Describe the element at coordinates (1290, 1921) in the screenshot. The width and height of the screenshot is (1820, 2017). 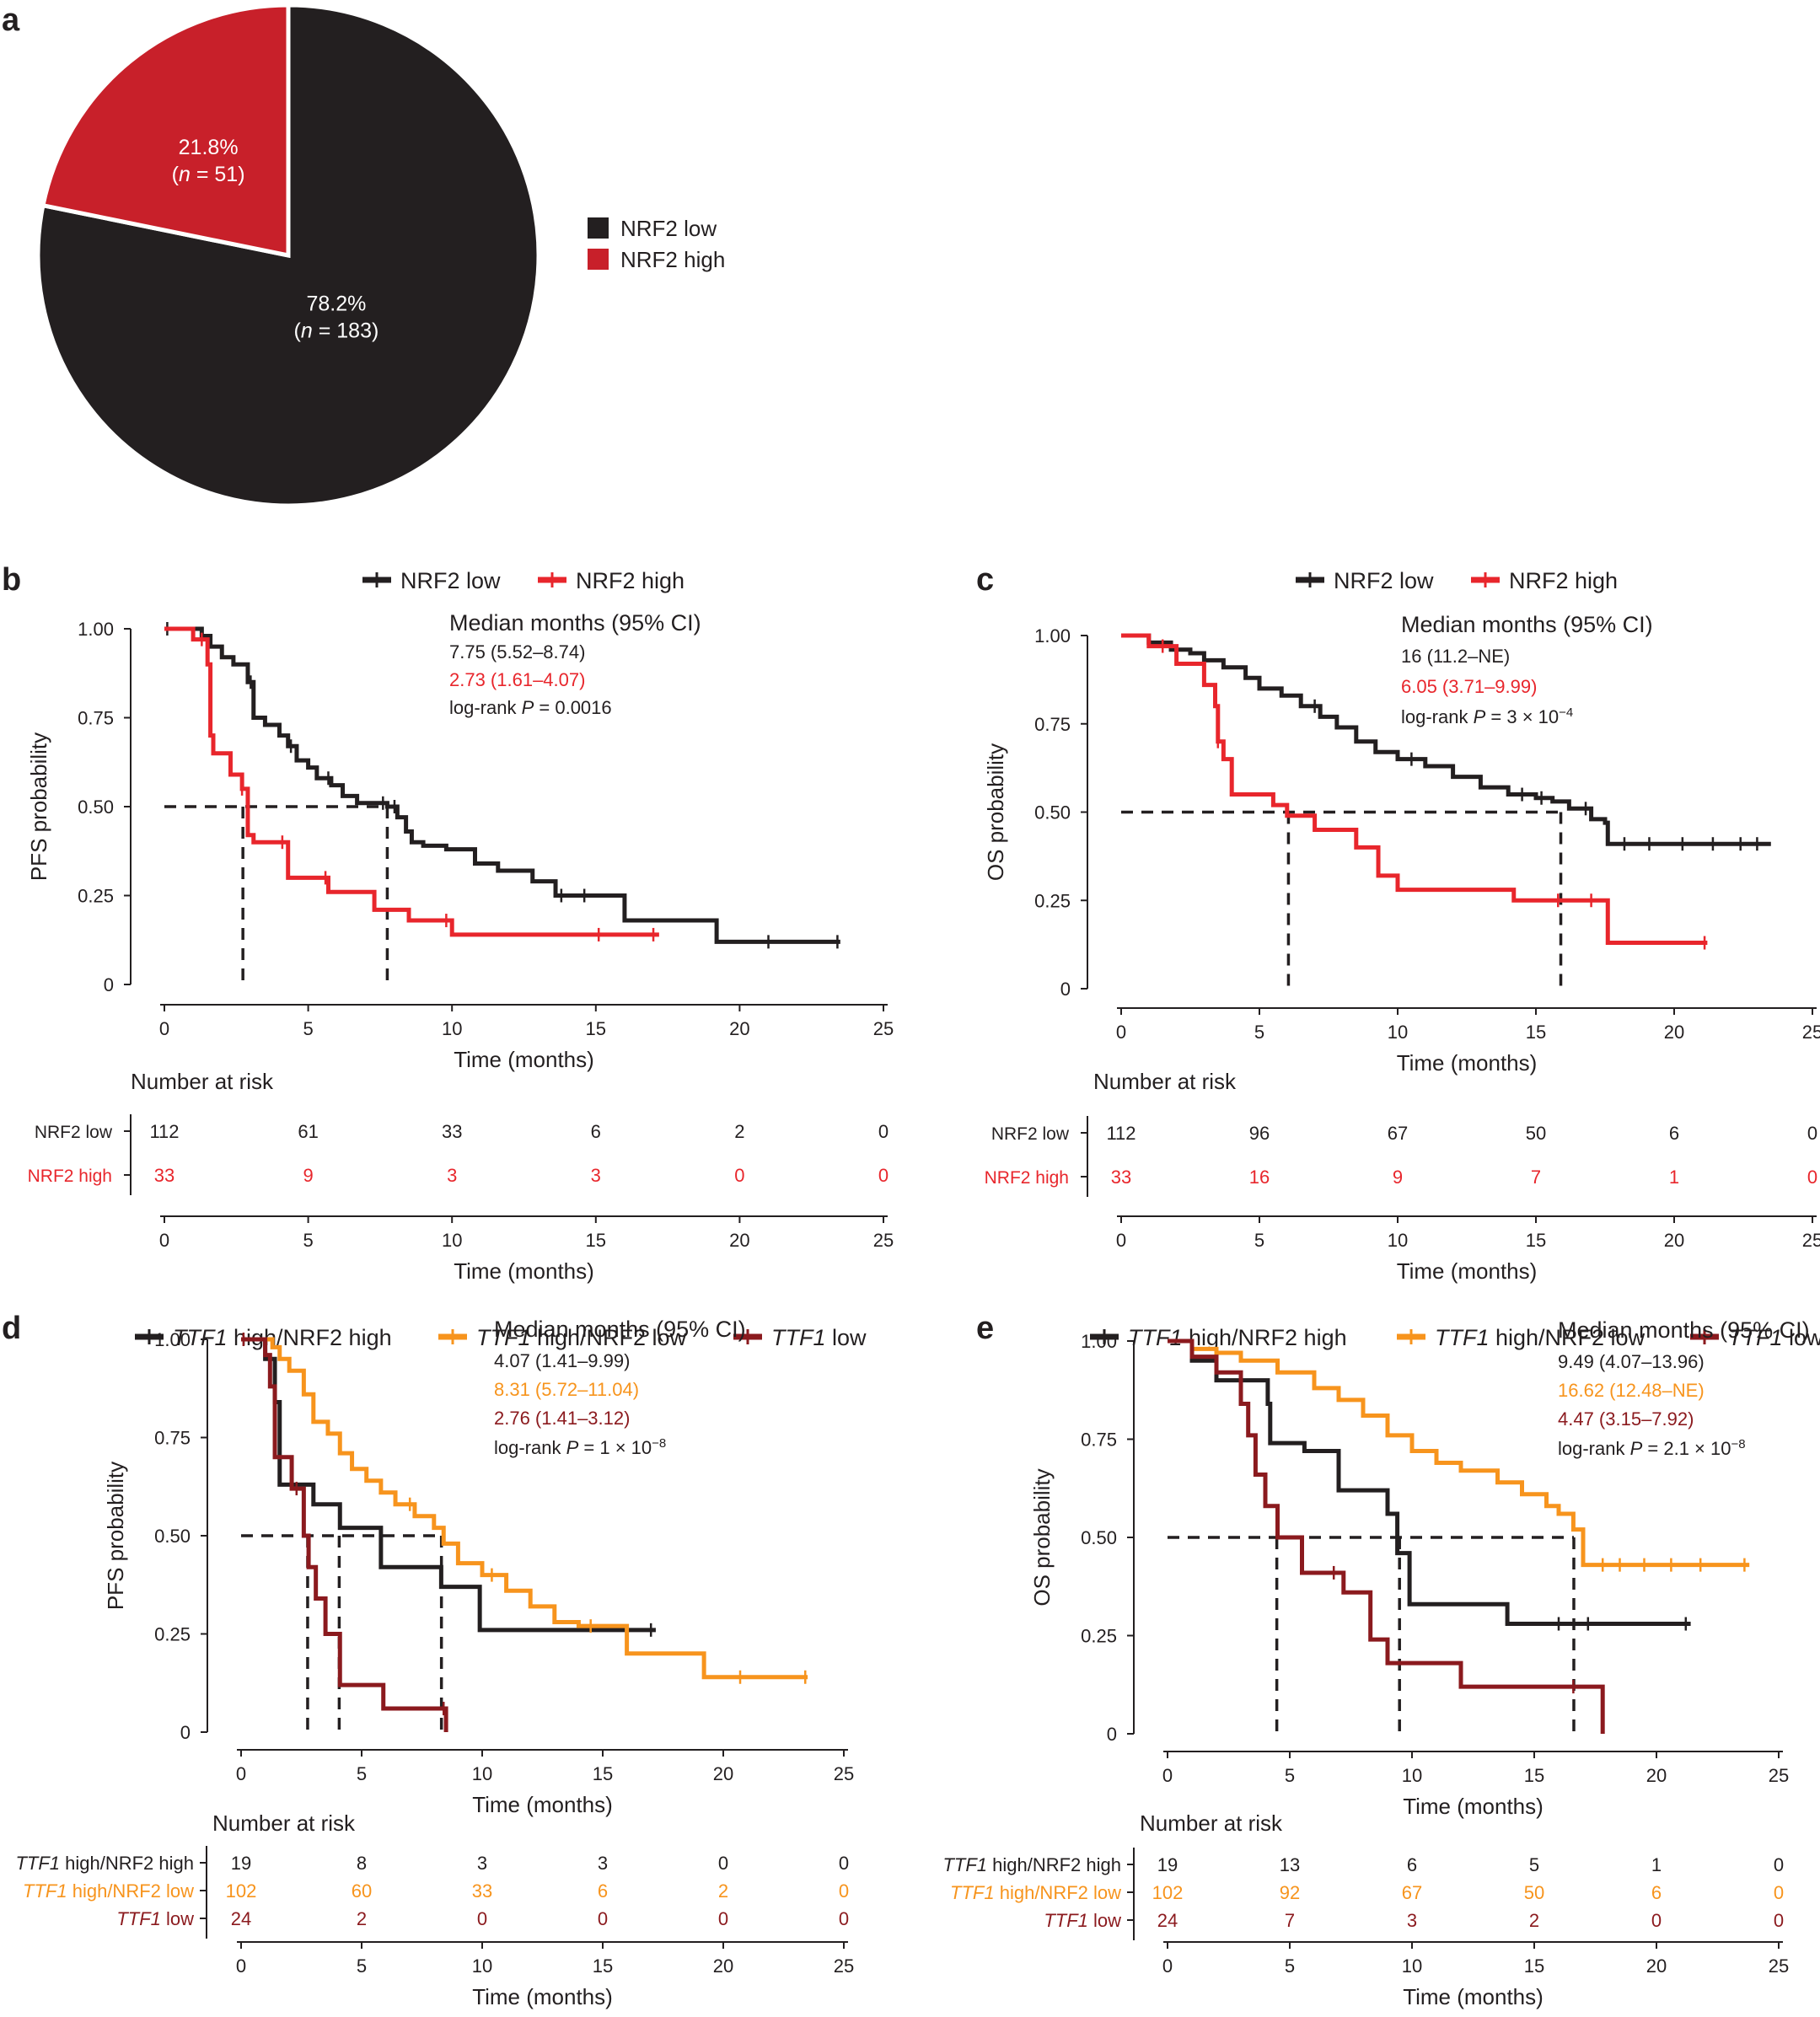
I see `risk-value: 7` at that location.